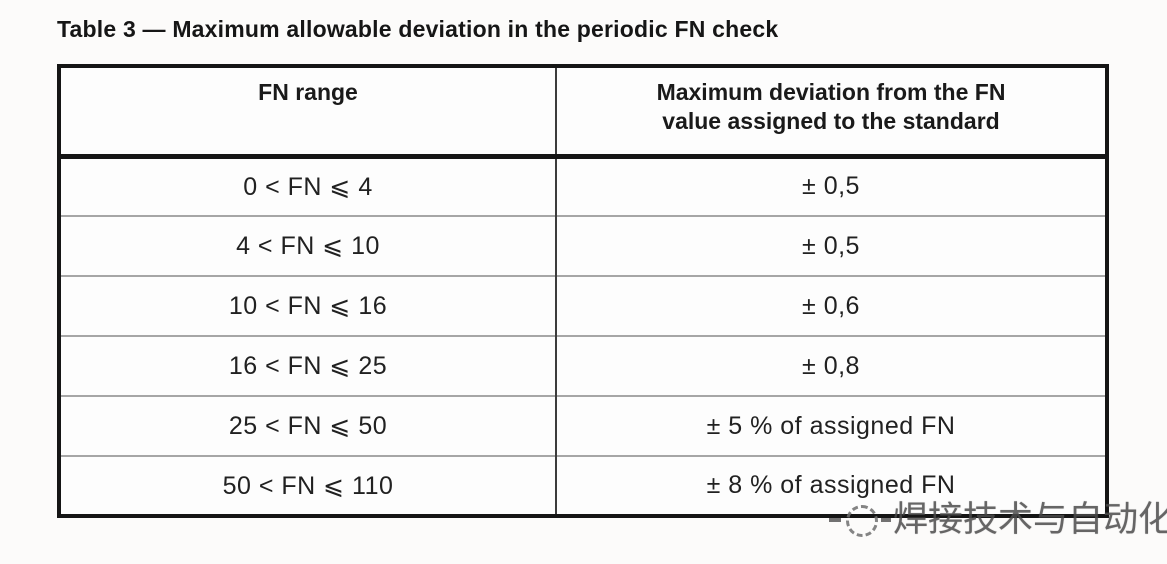 The height and width of the screenshot is (564, 1167). What do you see at coordinates (835, 520) in the screenshot?
I see `logo-dash-left` at bounding box center [835, 520].